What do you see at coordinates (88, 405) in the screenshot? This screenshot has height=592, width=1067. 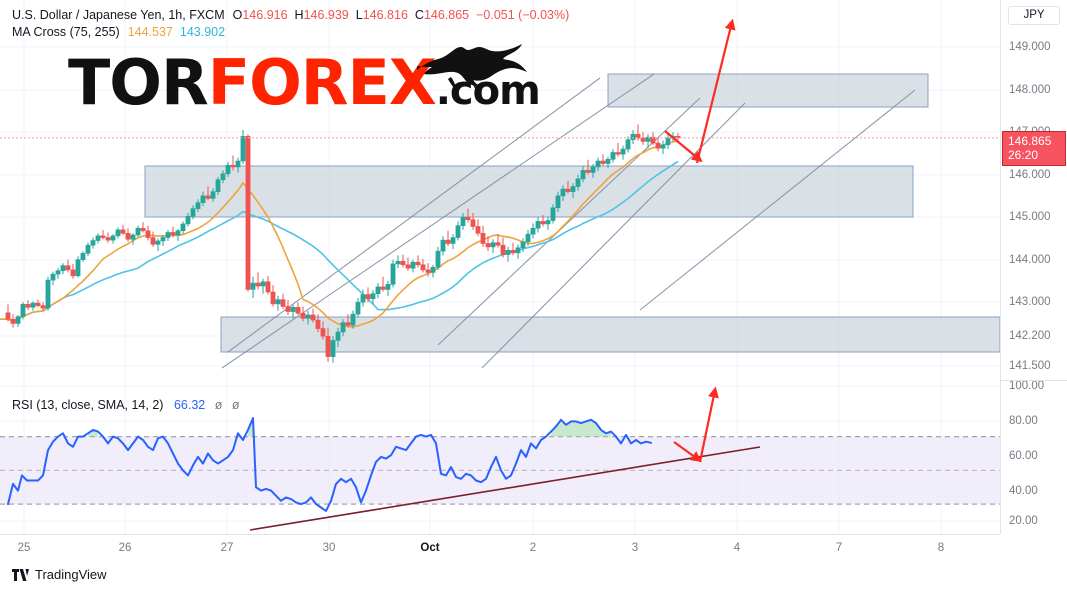 I see `rsi-indicator-title: RSI (13, close, SMA, 14, 2)` at bounding box center [88, 405].